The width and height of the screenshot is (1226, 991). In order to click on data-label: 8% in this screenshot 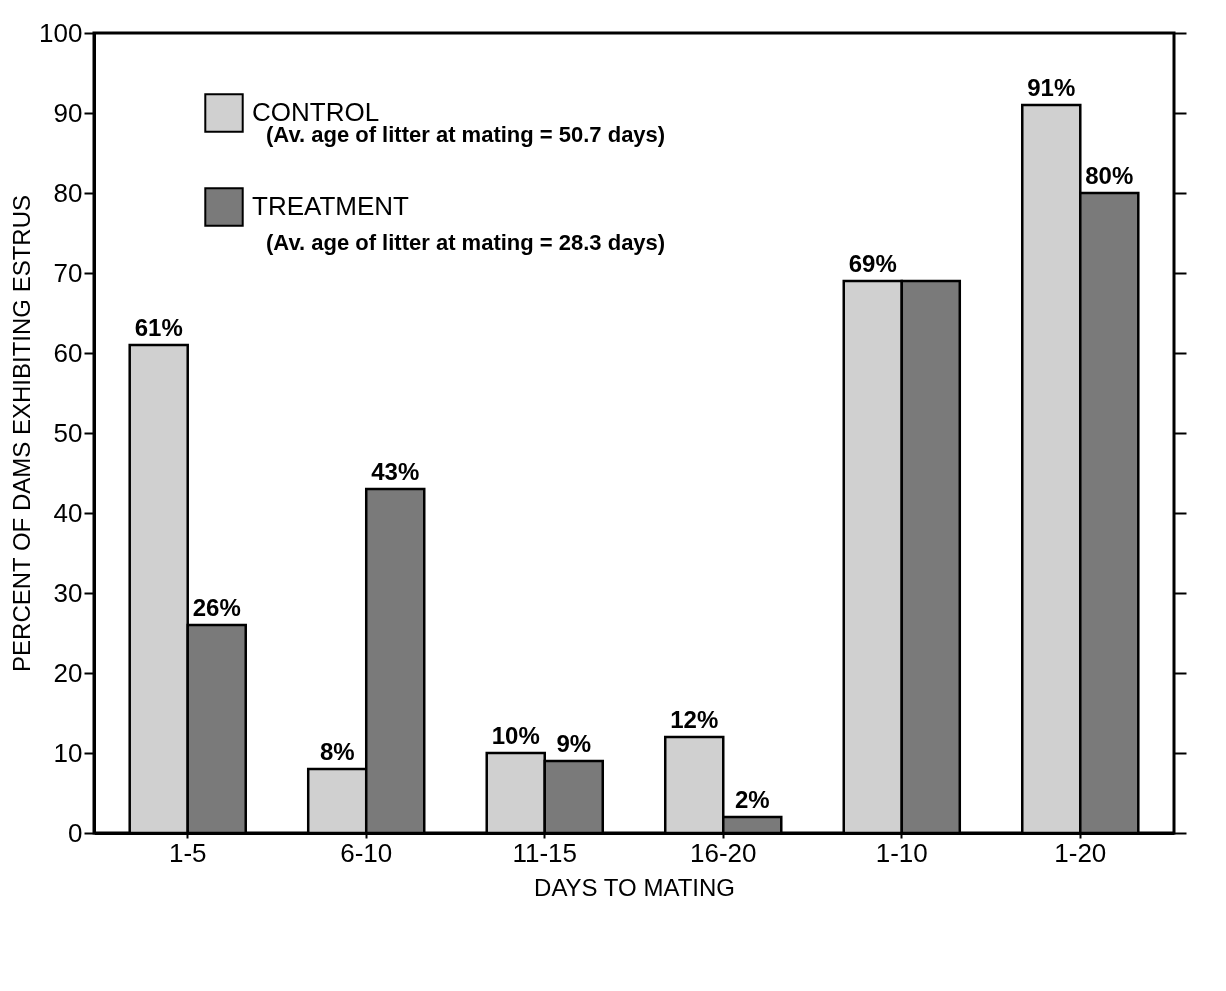, I will do `click(337, 751)`.